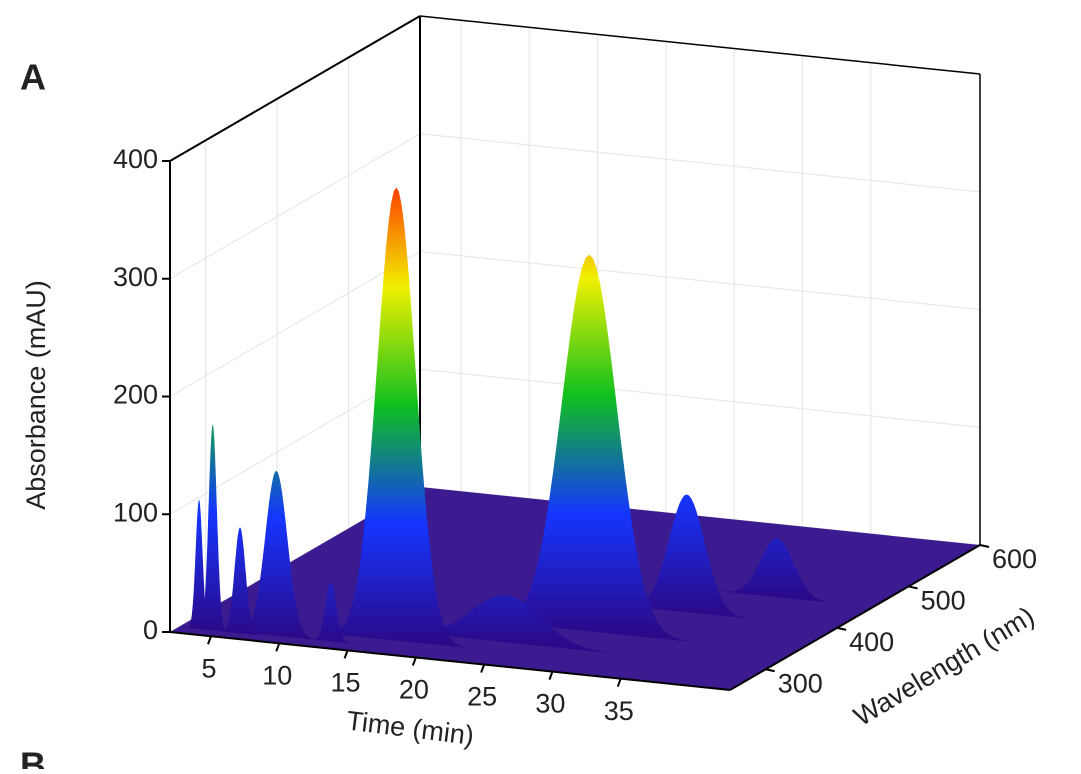  I want to click on y-tick-label: 100, so click(135, 512).